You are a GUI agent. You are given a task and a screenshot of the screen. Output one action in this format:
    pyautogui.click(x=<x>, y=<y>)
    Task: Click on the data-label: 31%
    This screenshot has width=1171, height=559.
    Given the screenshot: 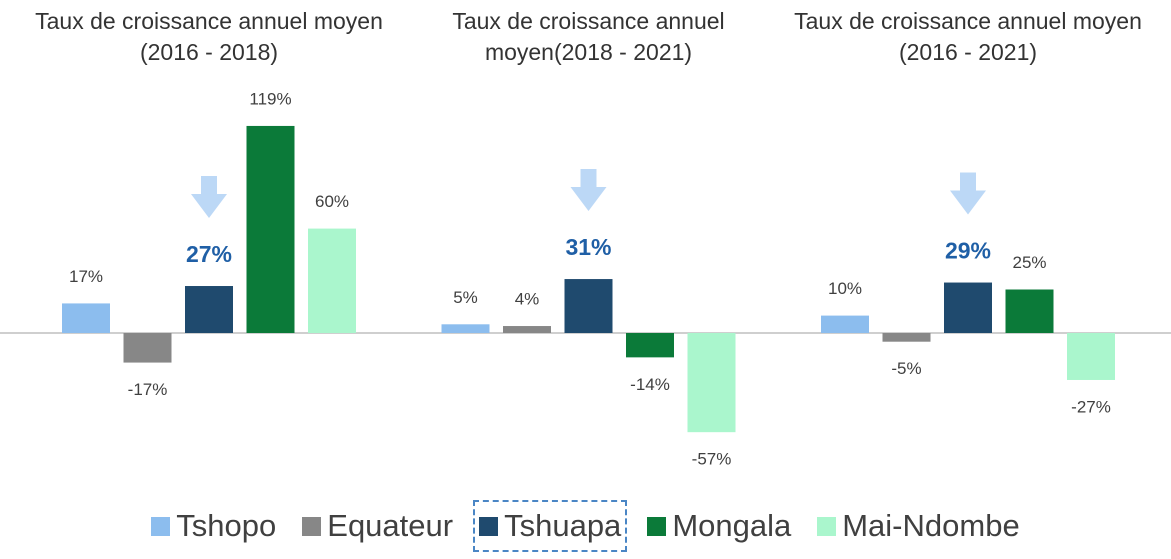 What is the action you would take?
    pyautogui.click(x=588, y=247)
    